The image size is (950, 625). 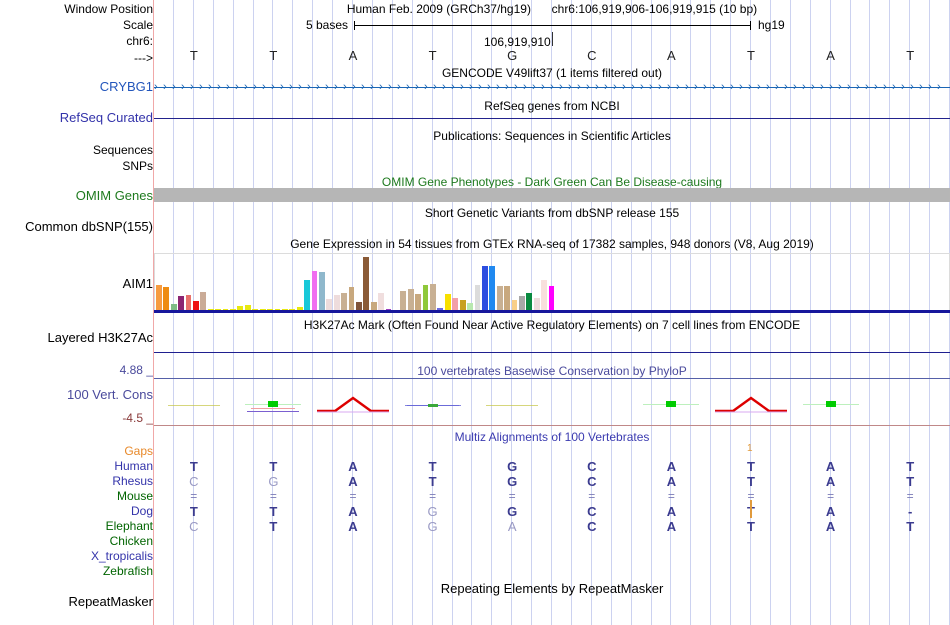 What do you see at coordinates (552, 106) in the screenshot?
I see `track-title-refseq: RefSeq genes from NCBI` at bounding box center [552, 106].